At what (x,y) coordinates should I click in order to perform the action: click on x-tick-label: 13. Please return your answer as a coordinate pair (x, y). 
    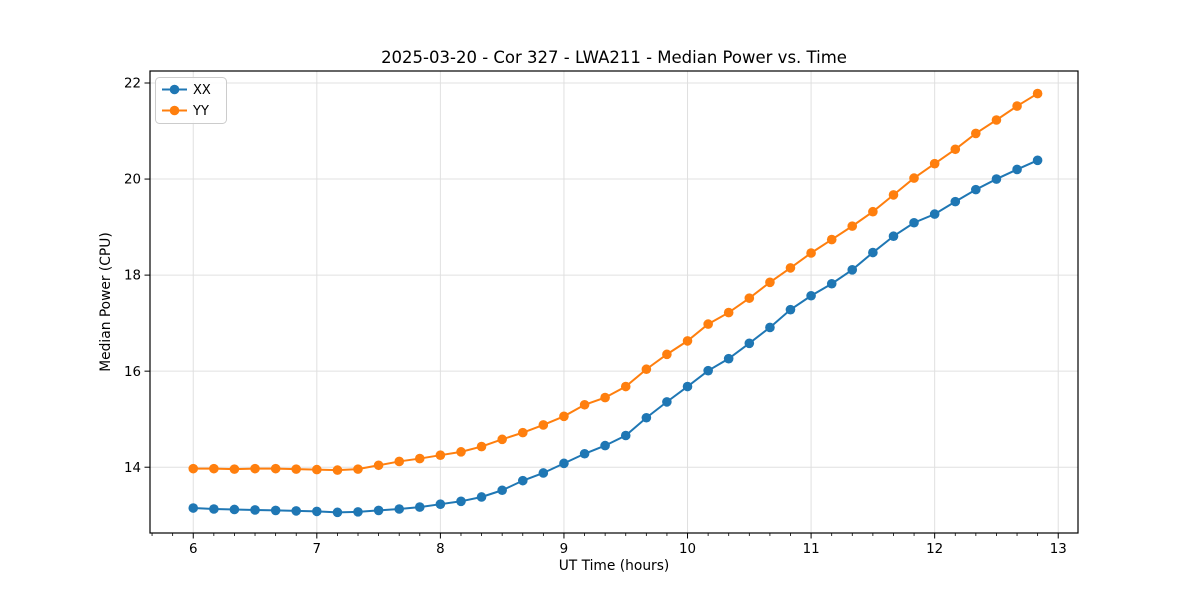
    Looking at the image, I should click on (1058, 549).